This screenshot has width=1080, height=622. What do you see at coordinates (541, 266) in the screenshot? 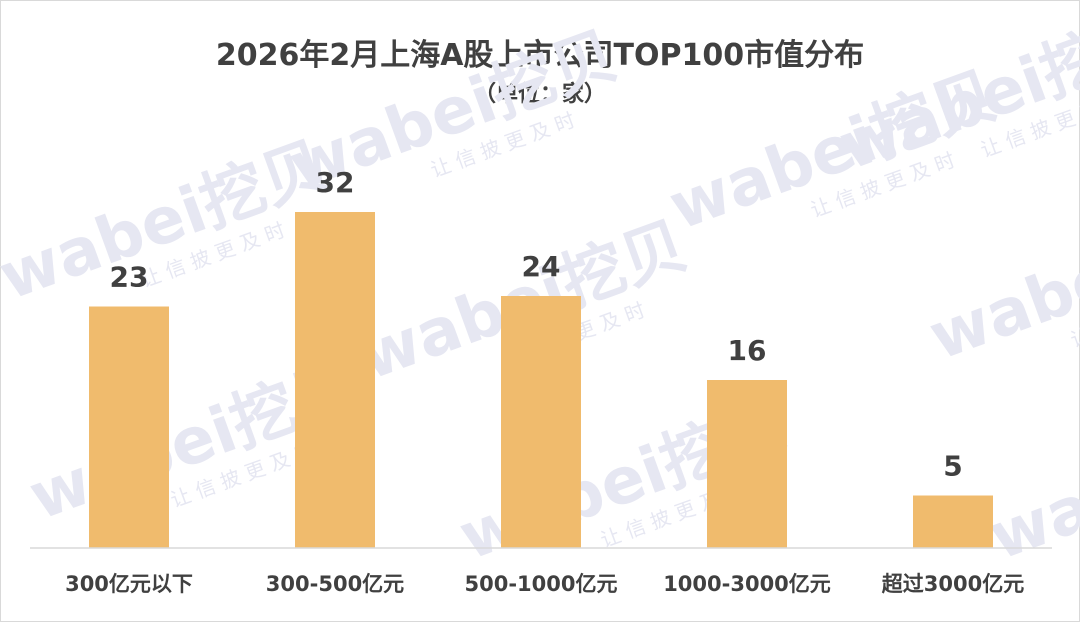
I see `data-label: 24` at bounding box center [541, 266].